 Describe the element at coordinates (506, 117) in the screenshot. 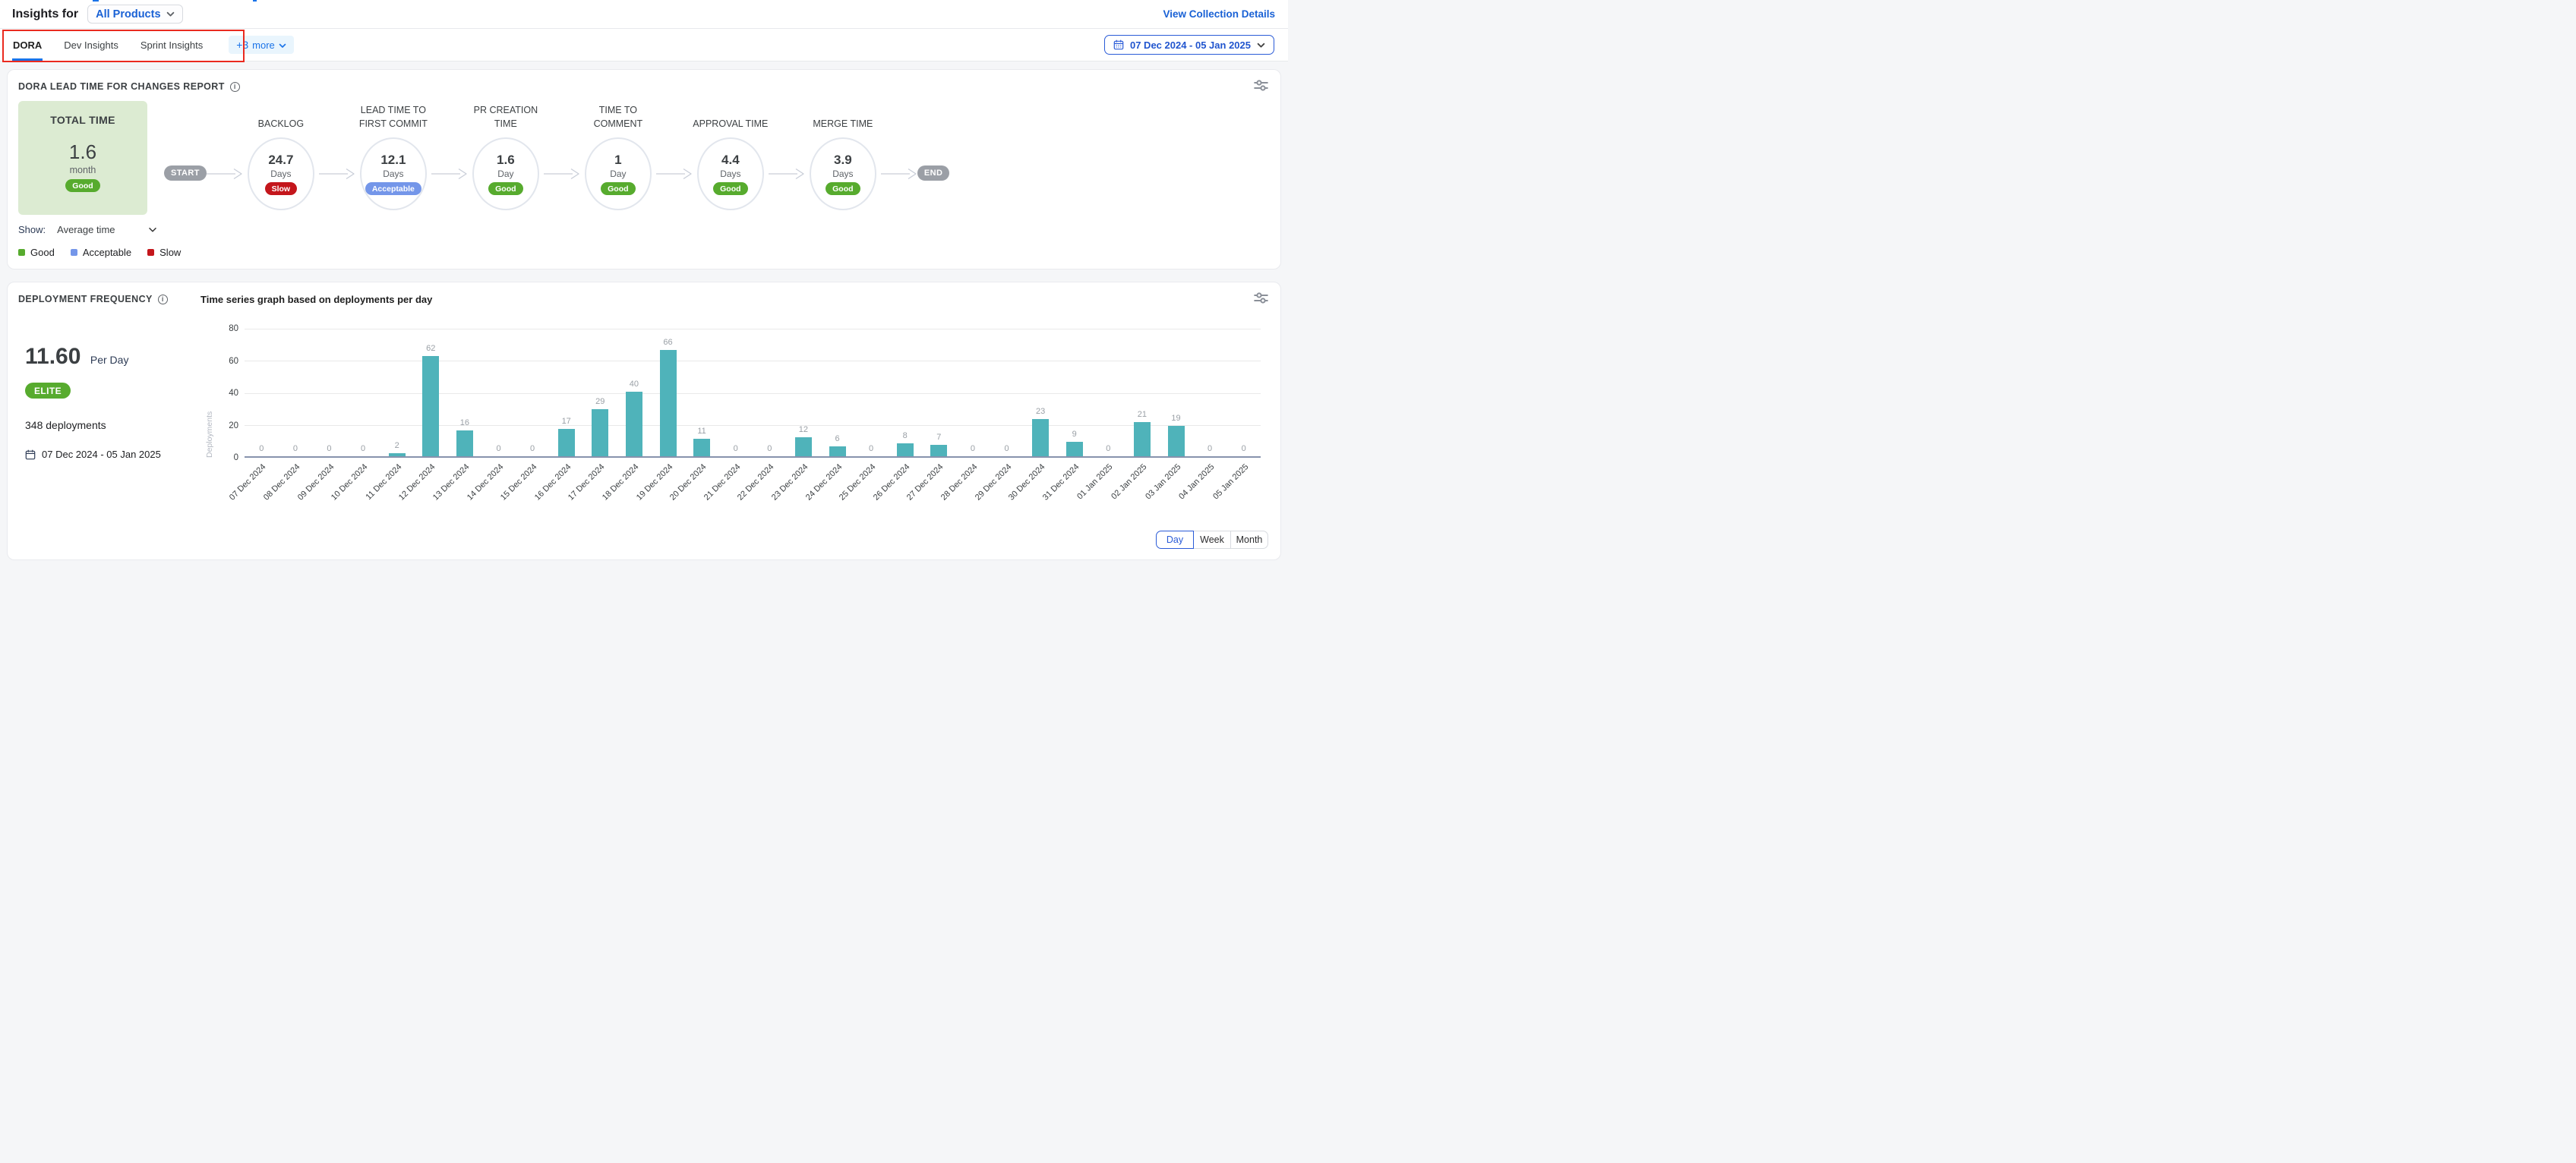

I see `stage-label: PR CREATION TIME` at that location.